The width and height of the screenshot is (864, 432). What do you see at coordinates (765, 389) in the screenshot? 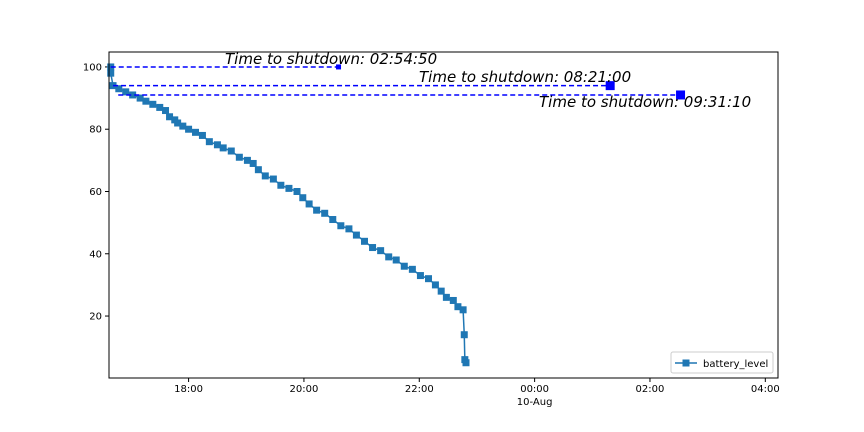
I see `x-tick-label: 04:00` at bounding box center [765, 389].